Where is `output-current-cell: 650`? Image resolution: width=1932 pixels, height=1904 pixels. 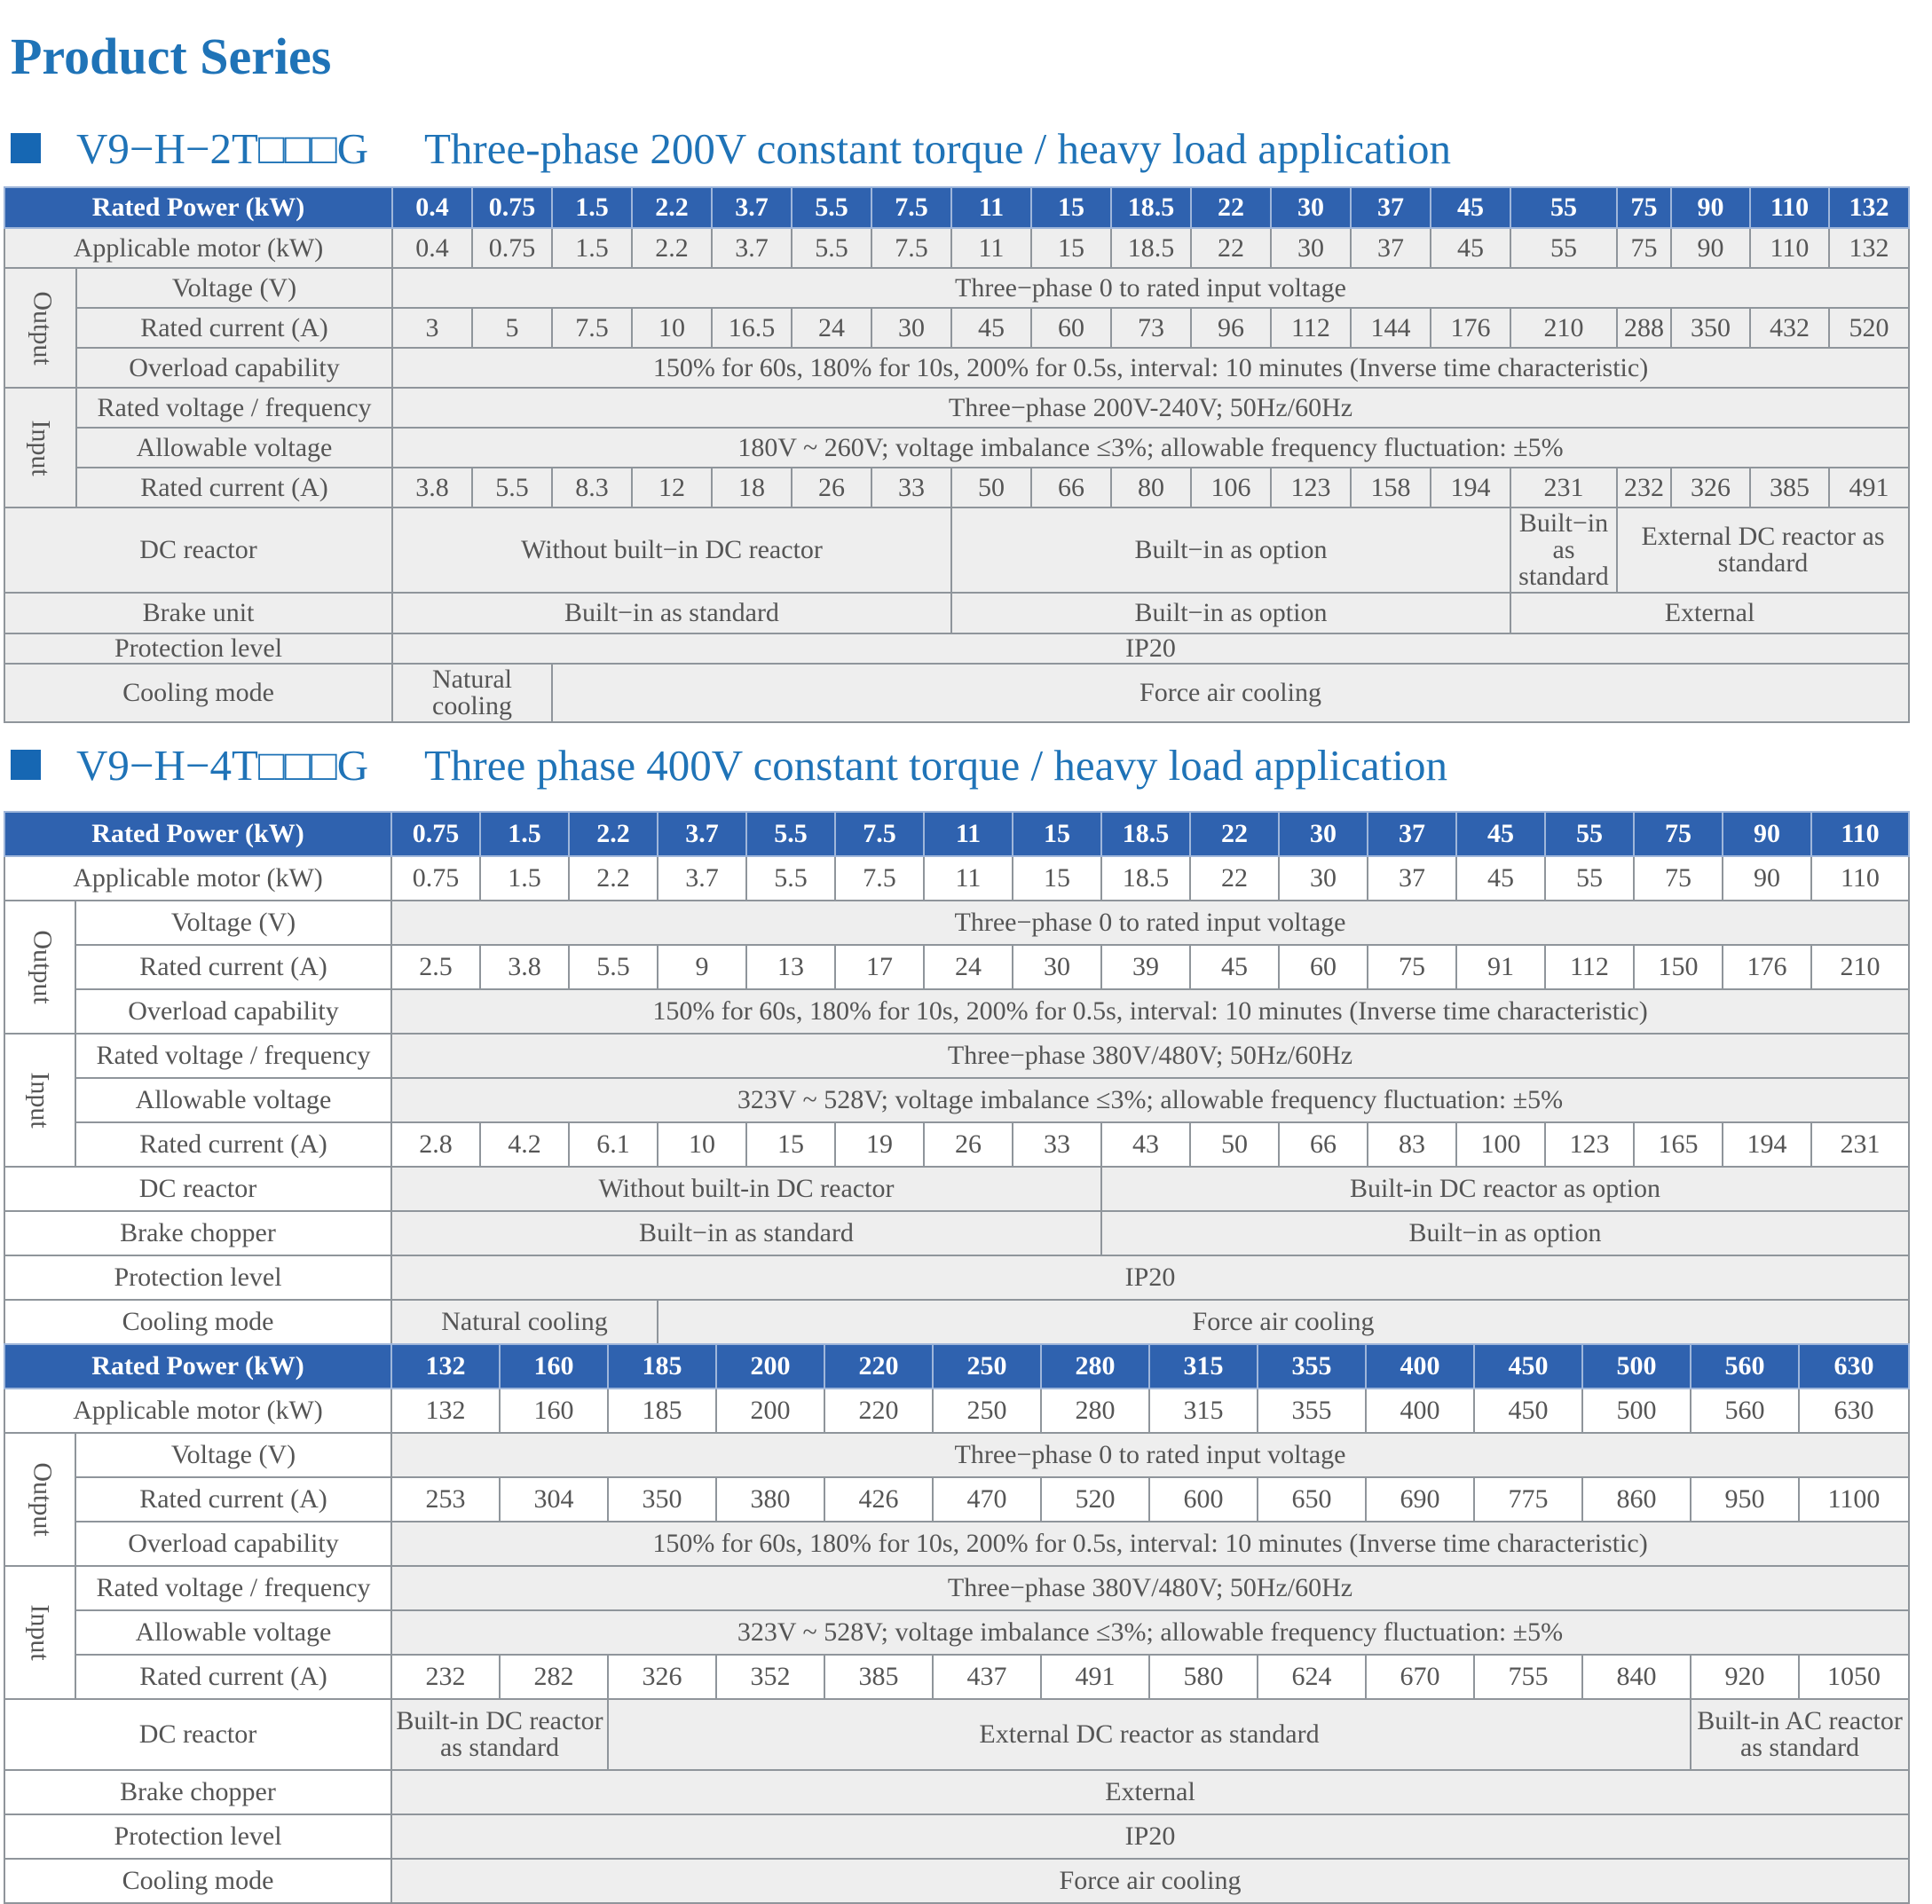 output-current-cell: 650 is located at coordinates (1312, 1499).